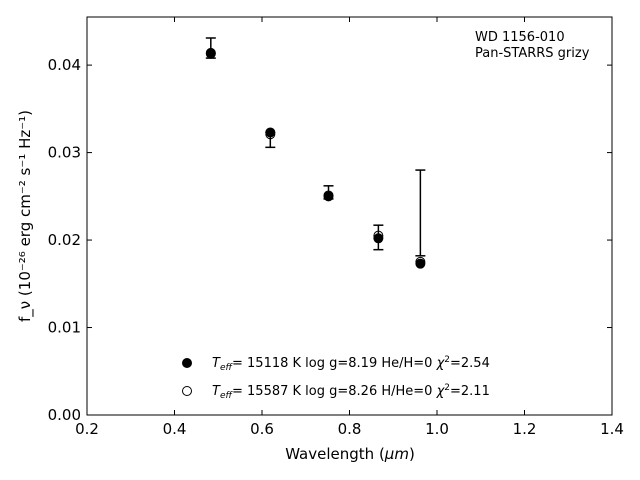 The height and width of the screenshot is (480, 640). Describe the element at coordinates (187, 363) in the screenshot. I see `legend-marker-filled` at that location.